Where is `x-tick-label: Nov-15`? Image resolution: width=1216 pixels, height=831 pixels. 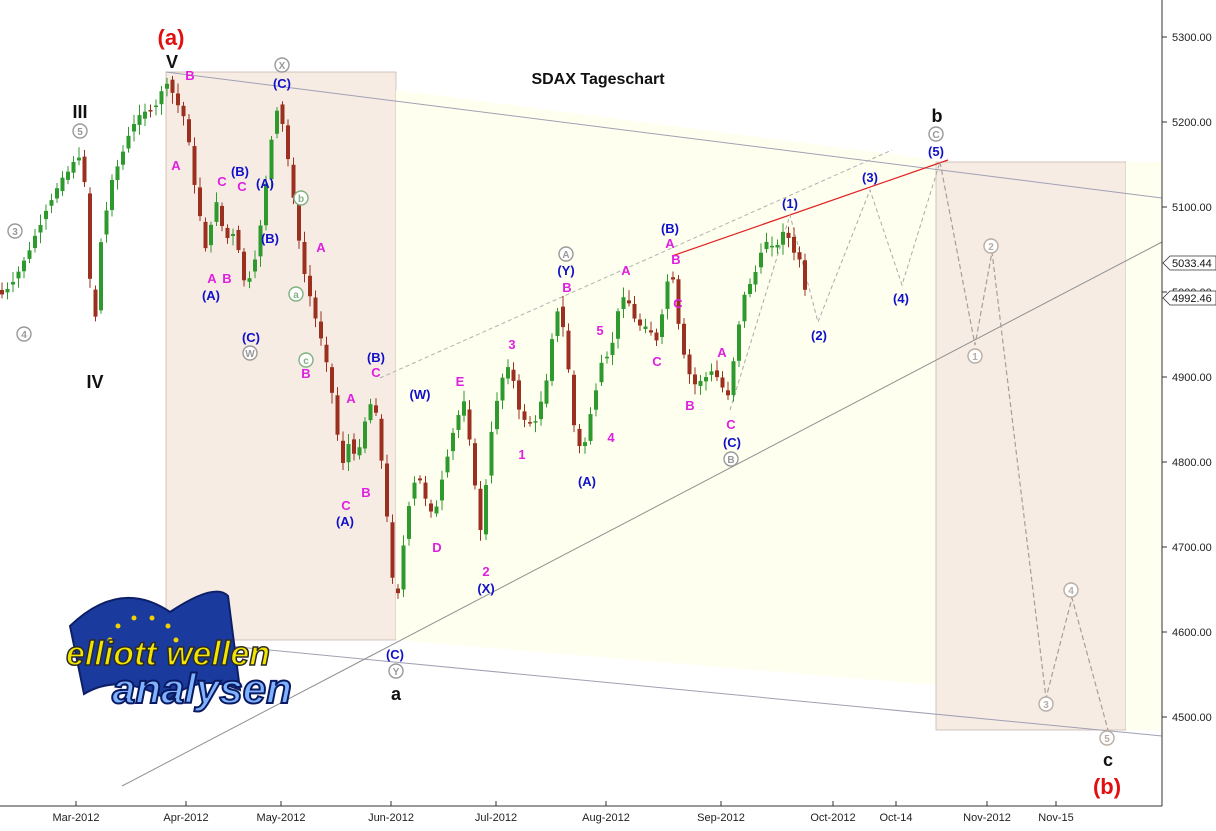 x-tick-label: Nov-15 is located at coordinates (1055, 818).